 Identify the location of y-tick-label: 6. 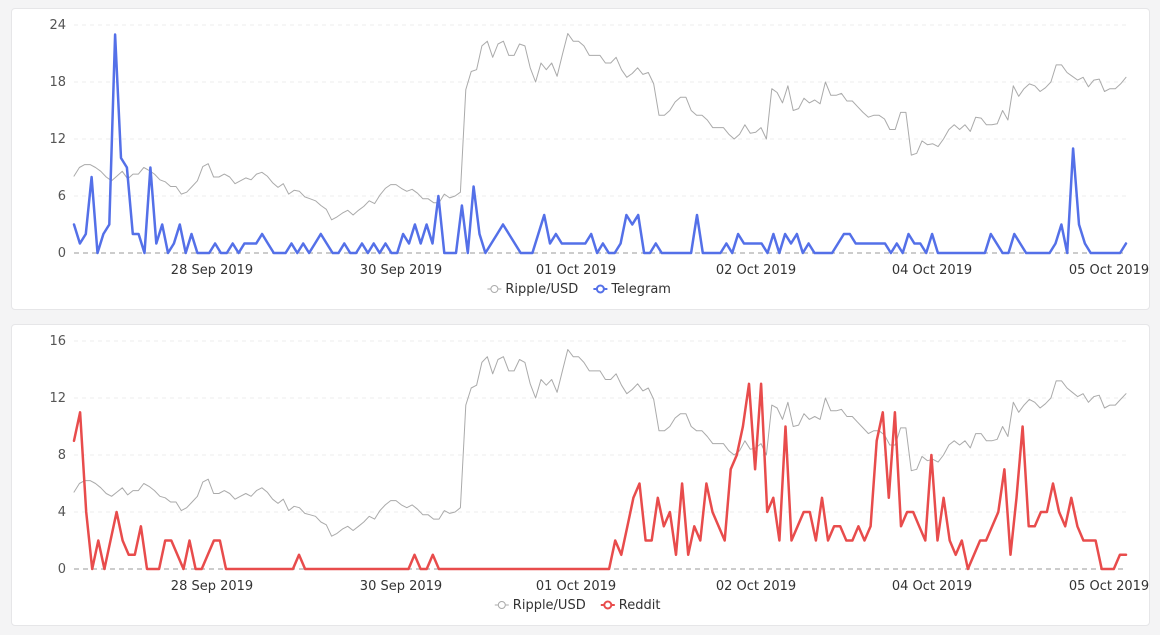
(62, 196).